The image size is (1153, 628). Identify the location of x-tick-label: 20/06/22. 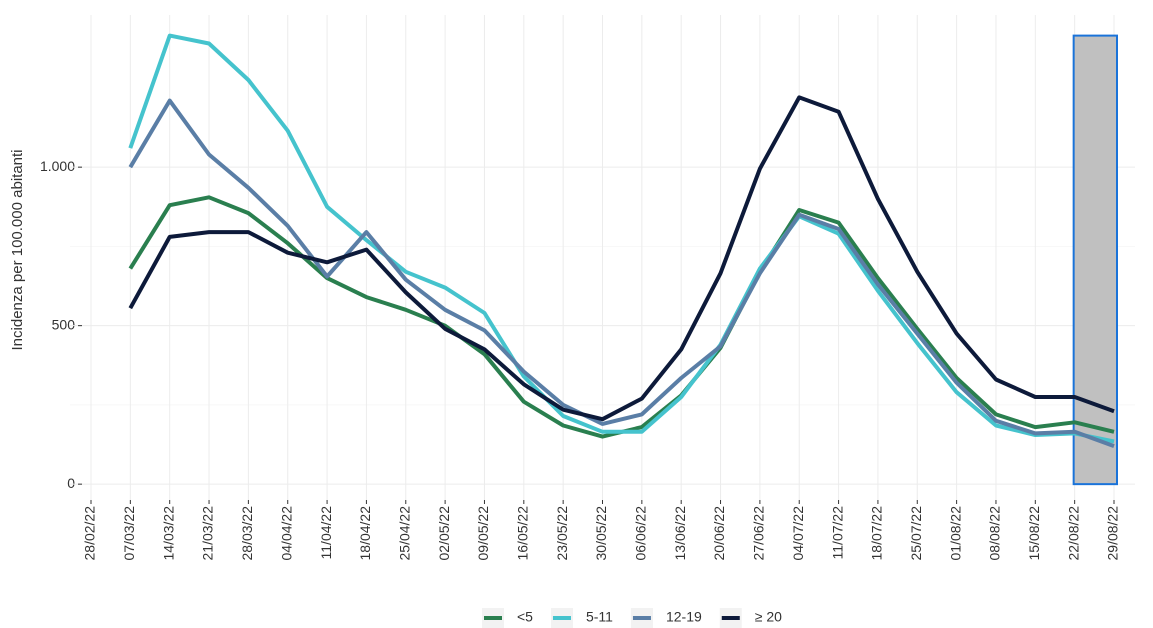
(719, 533).